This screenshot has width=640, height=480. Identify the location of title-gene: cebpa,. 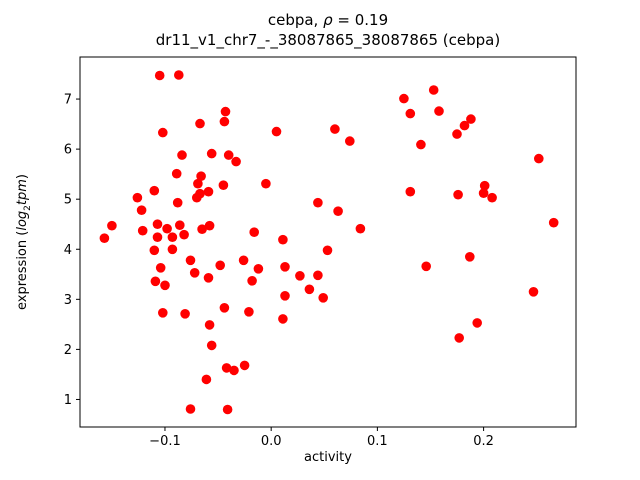
(295, 20).